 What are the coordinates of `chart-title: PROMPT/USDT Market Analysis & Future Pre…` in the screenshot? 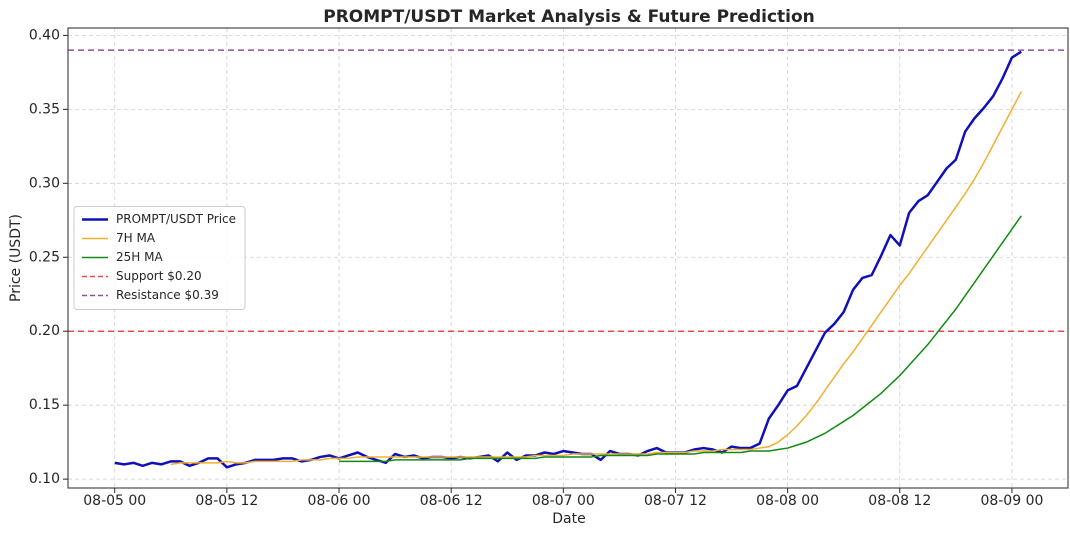 It's located at (569, 17).